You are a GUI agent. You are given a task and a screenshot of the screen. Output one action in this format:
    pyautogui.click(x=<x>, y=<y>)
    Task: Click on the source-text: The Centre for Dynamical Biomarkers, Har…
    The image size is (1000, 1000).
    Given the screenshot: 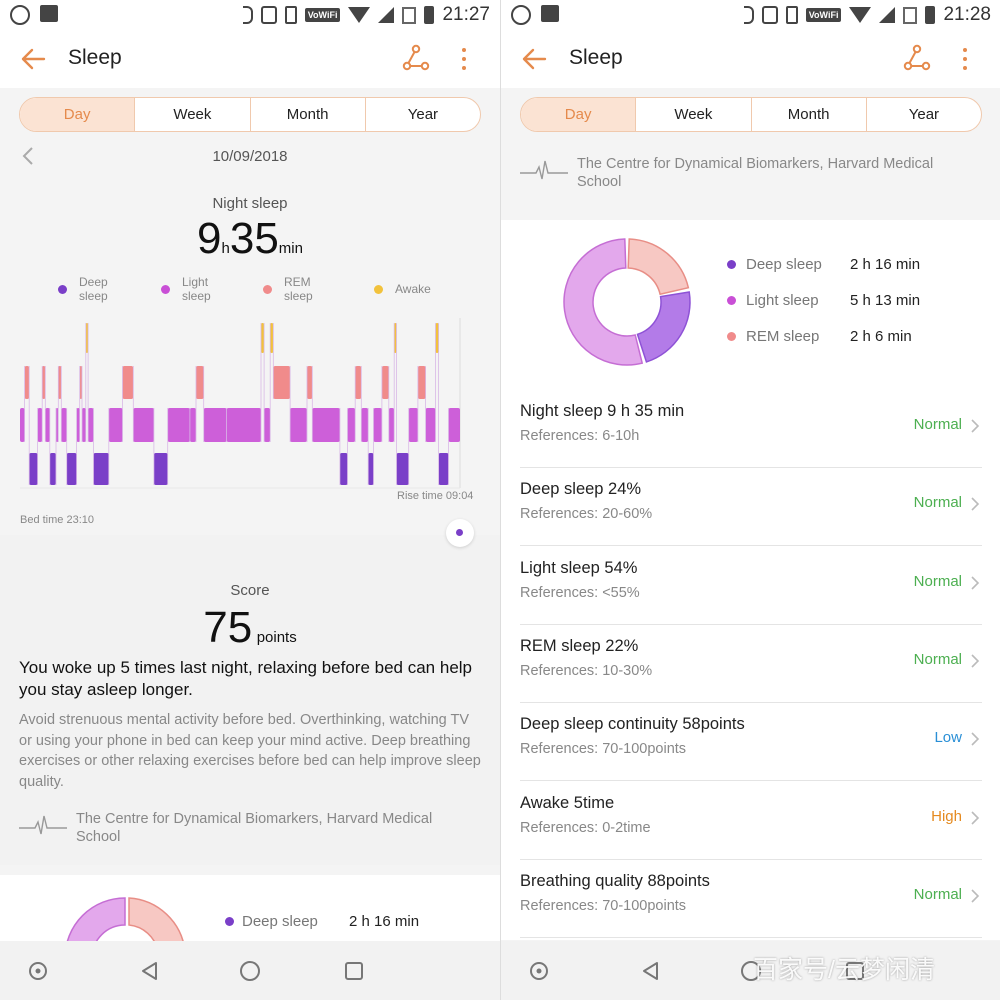 What is the action you would take?
    pyautogui.click(x=755, y=173)
    